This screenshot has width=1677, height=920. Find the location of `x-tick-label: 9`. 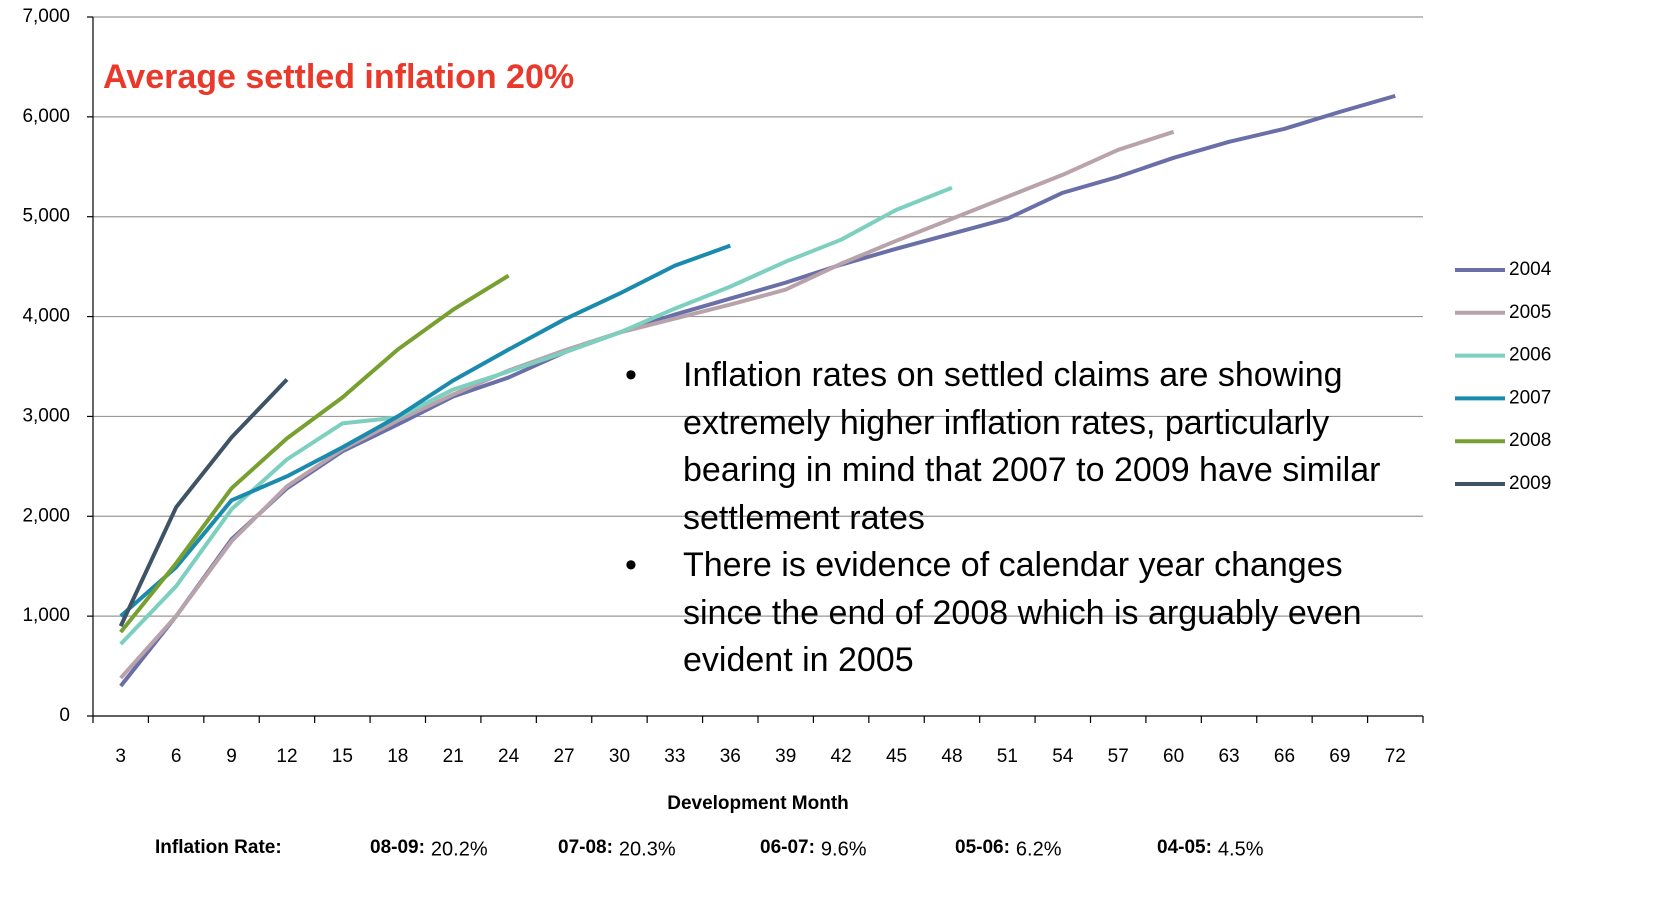

x-tick-label: 9 is located at coordinates (231, 756).